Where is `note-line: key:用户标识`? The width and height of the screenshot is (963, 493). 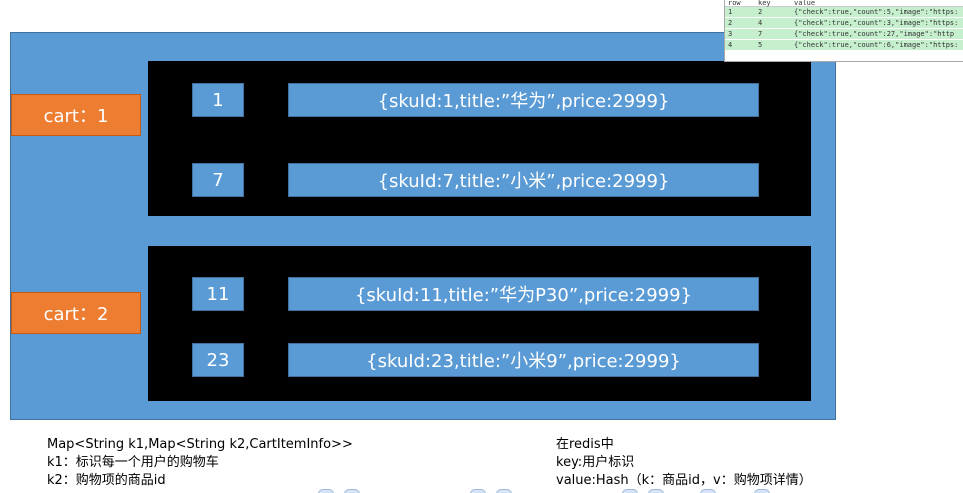
note-line: key:用户标识 is located at coordinates (595, 462).